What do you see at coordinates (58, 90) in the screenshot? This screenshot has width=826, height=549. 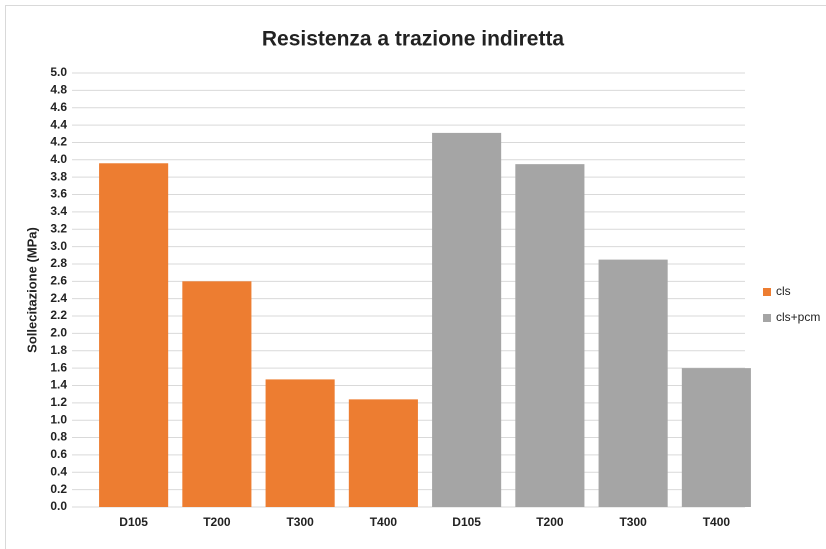 I see `y-tick-label: 4.8` at bounding box center [58, 90].